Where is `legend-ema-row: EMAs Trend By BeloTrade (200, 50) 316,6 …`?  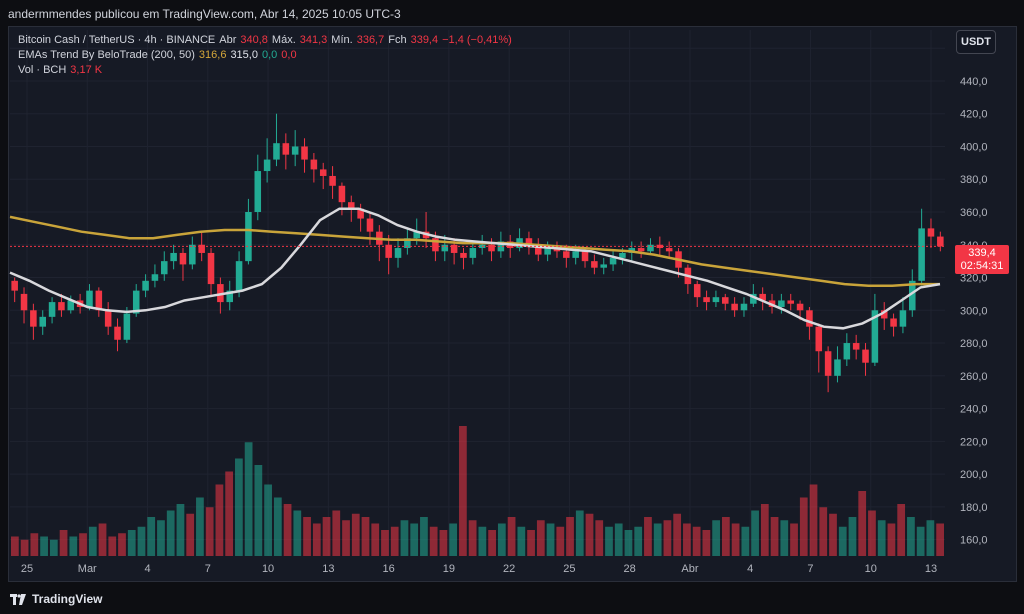 legend-ema-row: EMAs Trend By BeloTrade (200, 50) 316,6 … is located at coordinates (265, 55).